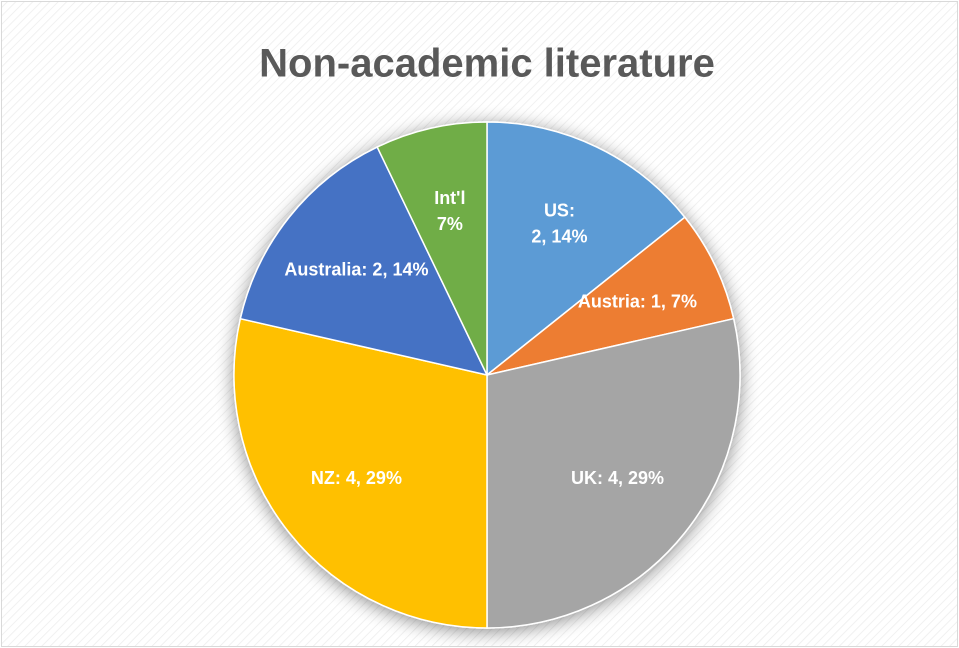 This screenshot has height=648, width=959. Describe the element at coordinates (617, 478) in the screenshot. I see `data-label: UK: 4, 29%` at that location.